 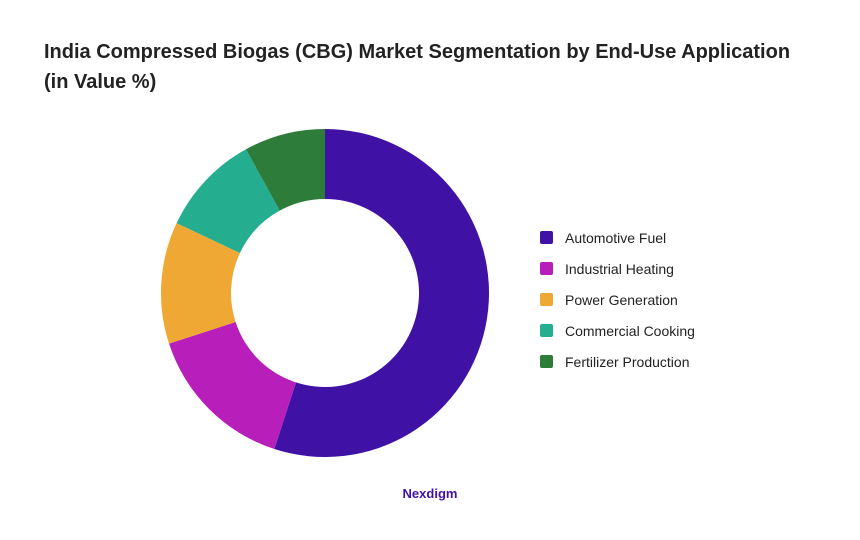 What do you see at coordinates (627, 361) in the screenshot?
I see `legend-label: Fertilizer Production` at bounding box center [627, 361].